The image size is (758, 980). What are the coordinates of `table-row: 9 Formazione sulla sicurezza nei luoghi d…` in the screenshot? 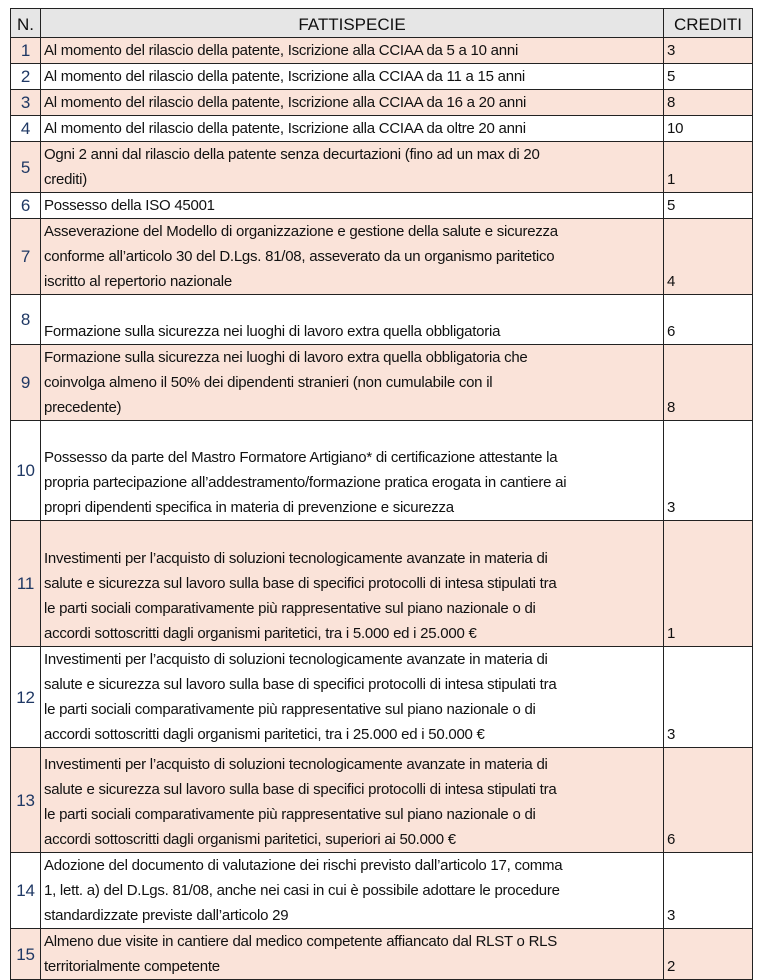 It's located at (381, 382).